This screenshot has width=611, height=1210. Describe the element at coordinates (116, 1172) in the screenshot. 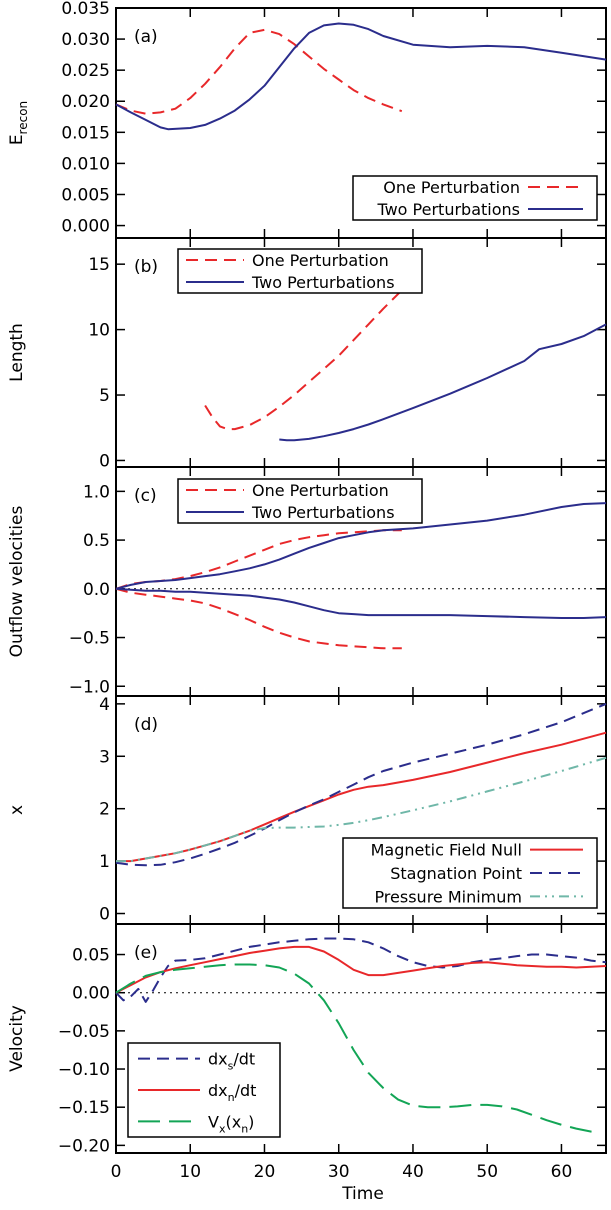

I see `x-tick-label: 0` at that location.